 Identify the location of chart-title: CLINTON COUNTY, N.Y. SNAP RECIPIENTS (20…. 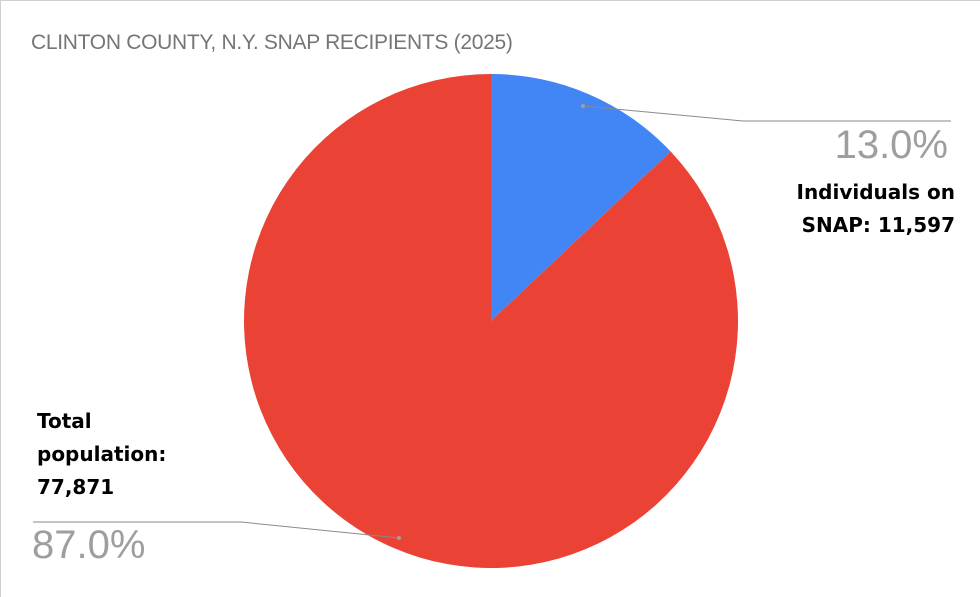
(272, 42).